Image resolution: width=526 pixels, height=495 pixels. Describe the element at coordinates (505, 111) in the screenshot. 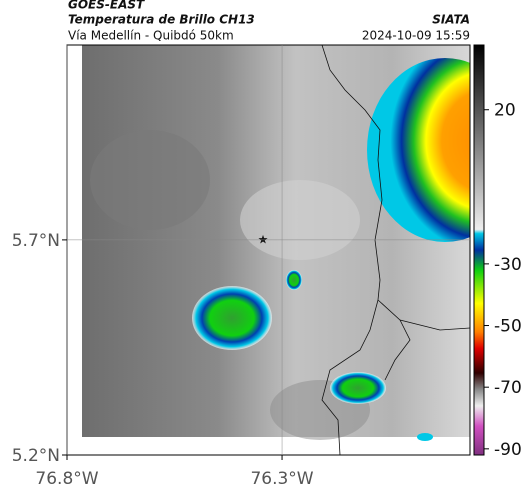

I see `colorbar-tick-label: 20` at that location.